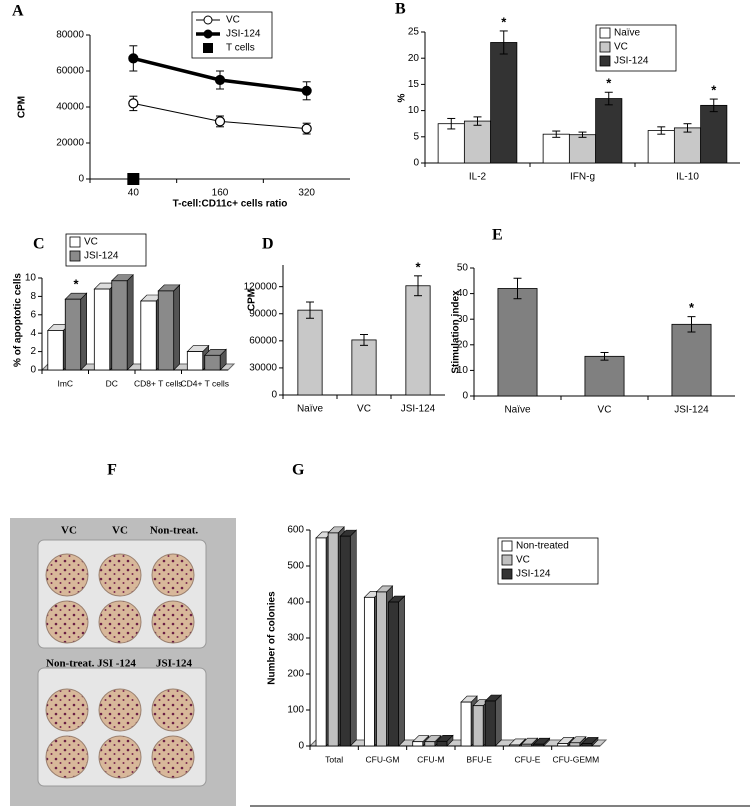  Describe the element at coordinates (295, 602) in the screenshot. I see `y-tick-label: 400` at that location.